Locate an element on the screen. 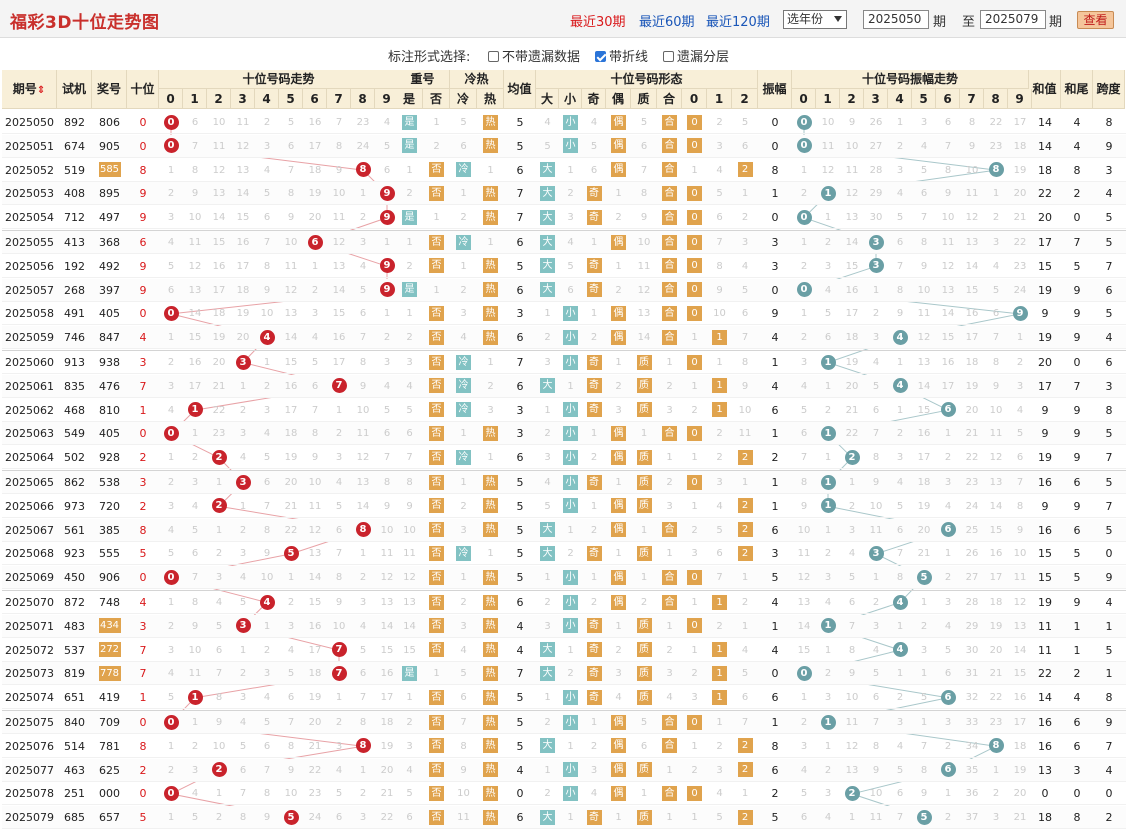 Image resolution: width=1126 pixels, height=830 pixels. prize-cell: 905 is located at coordinates (109, 146).